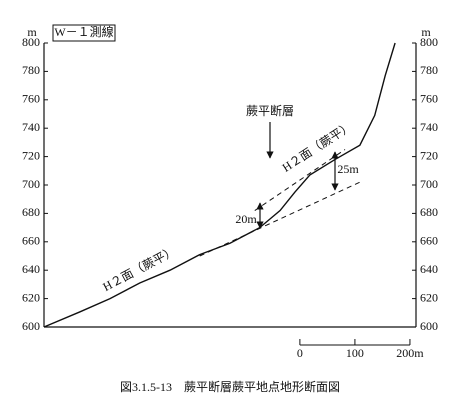 This screenshot has height=414, width=461. I want to click on y-tick-label: 800, so click(31, 42).